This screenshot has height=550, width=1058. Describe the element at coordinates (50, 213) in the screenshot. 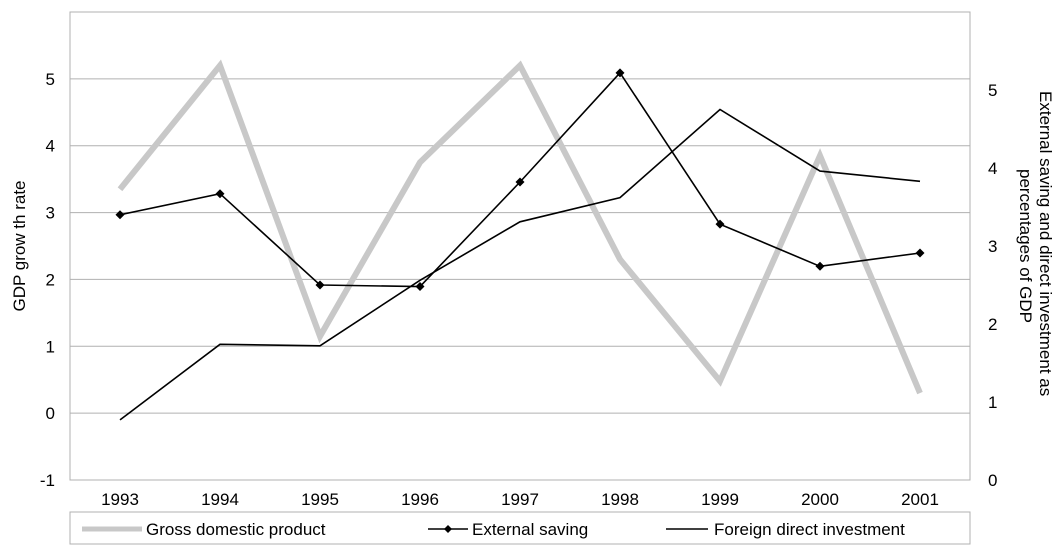

I see `left-tick-label: 3` at that location.